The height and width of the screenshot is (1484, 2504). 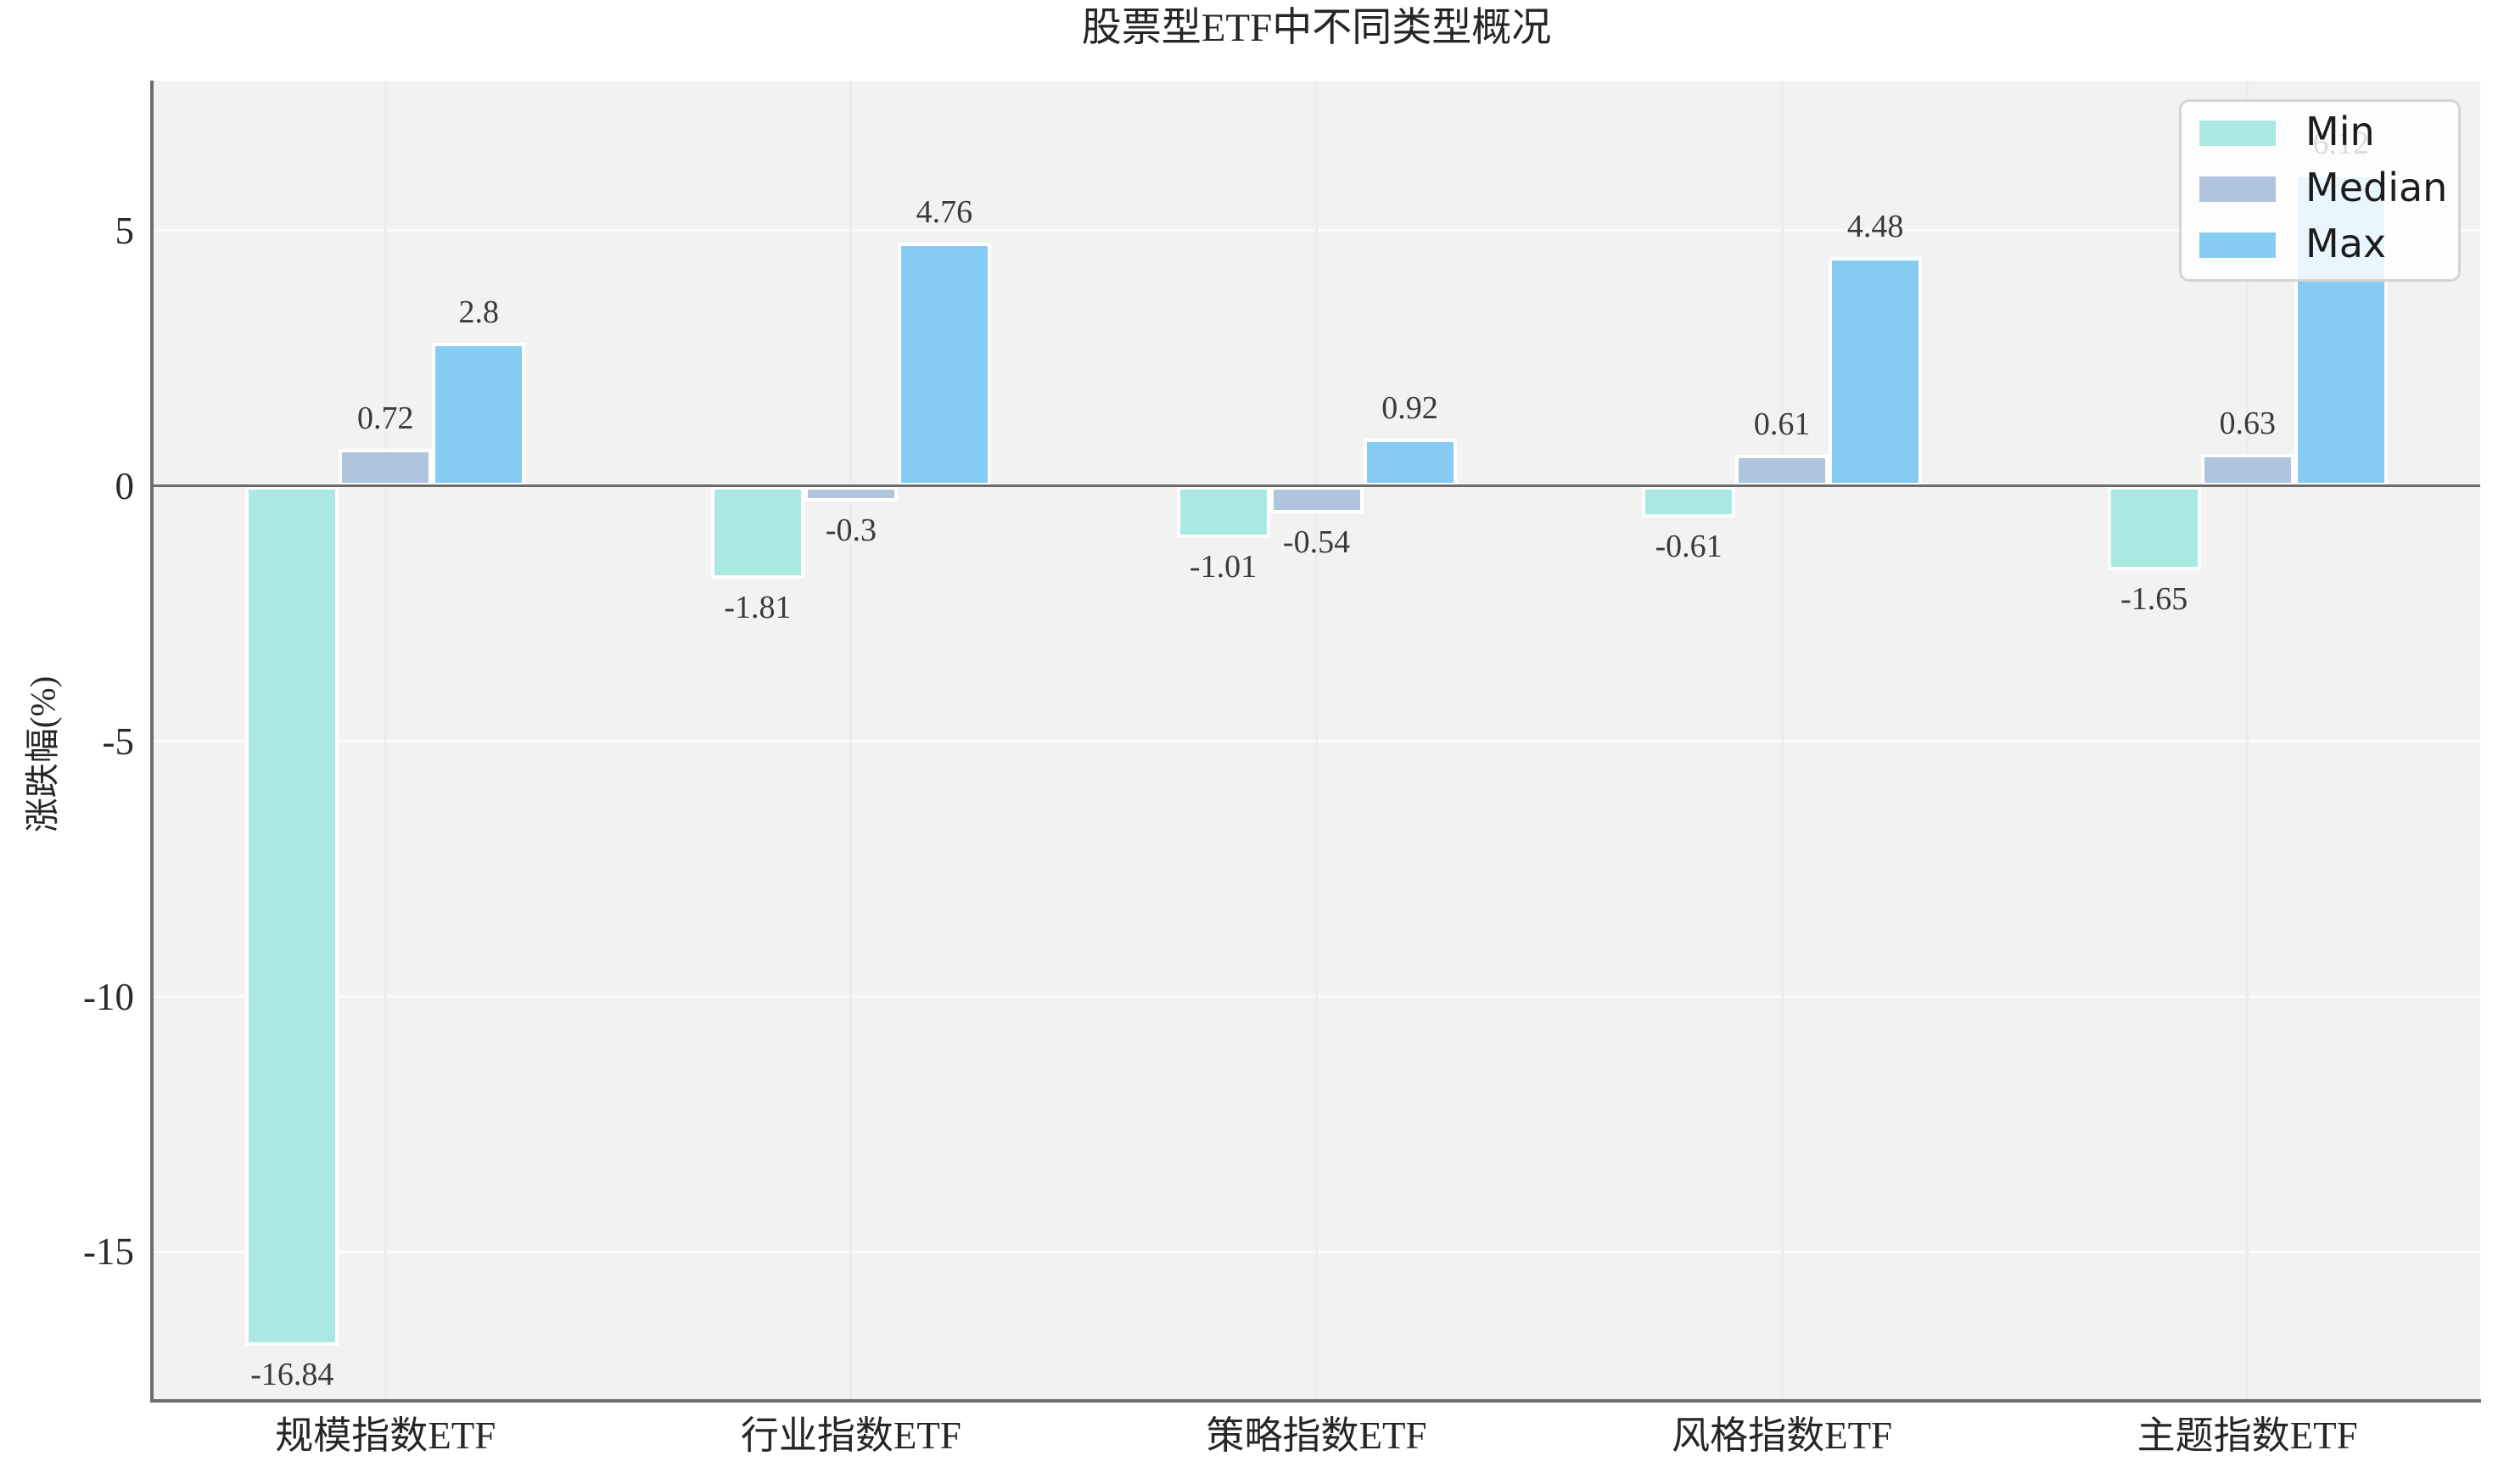 What do you see at coordinates (385, 419) in the screenshot?
I see `value-label: 0.72` at bounding box center [385, 419].